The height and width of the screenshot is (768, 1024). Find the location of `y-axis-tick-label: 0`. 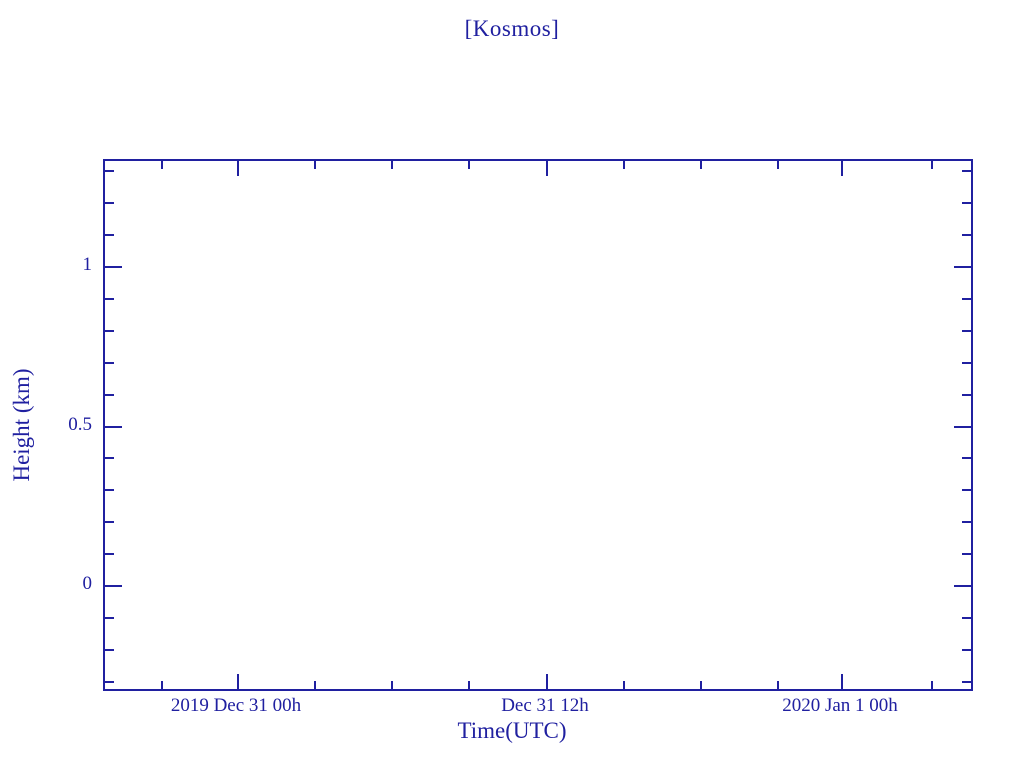

y-axis-tick-label: 0 is located at coordinates (87, 583).